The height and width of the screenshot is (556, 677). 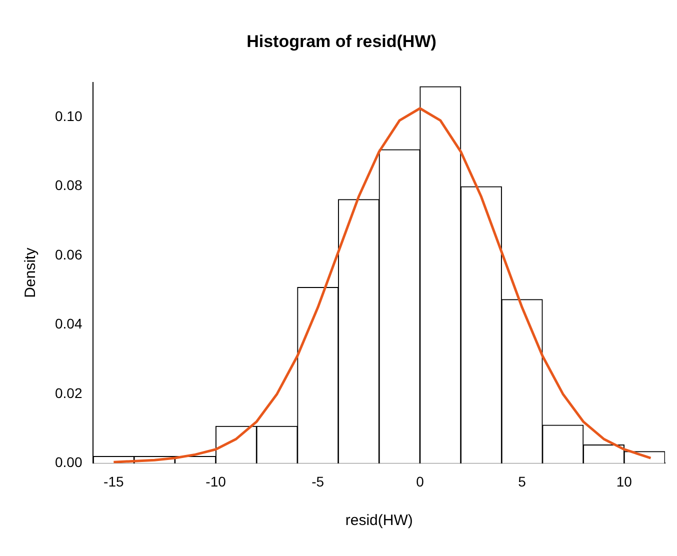 I want to click on y-tick-label: 0.04, so click(x=68, y=324).